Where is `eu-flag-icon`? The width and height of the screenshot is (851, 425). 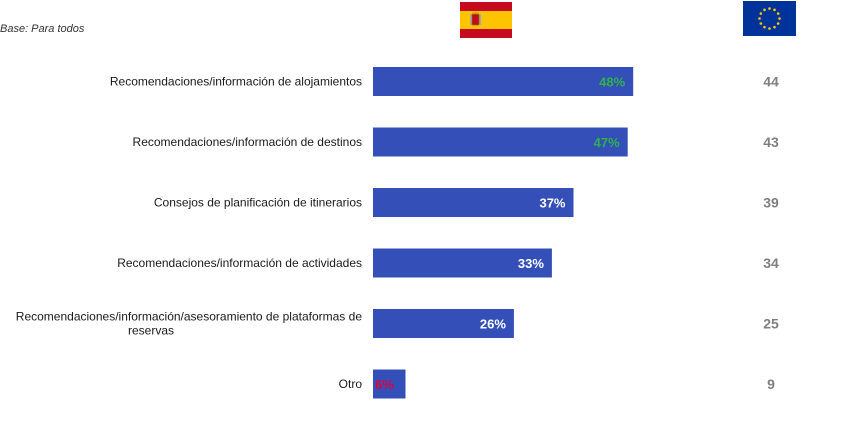 eu-flag-icon is located at coordinates (769, 18).